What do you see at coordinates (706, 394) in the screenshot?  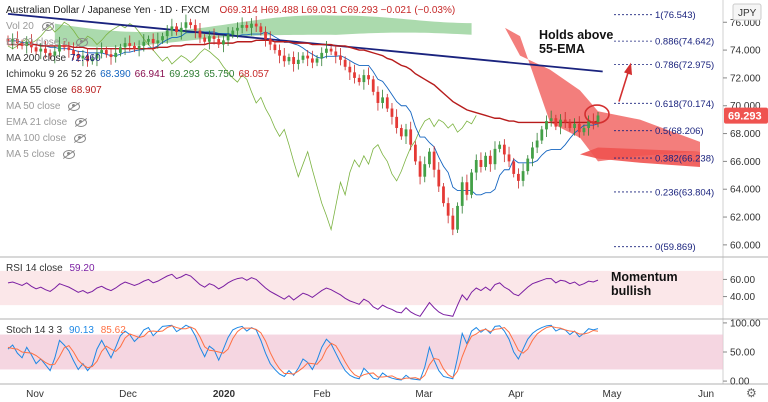 I see `x-tick-label: Jun` at bounding box center [706, 394].